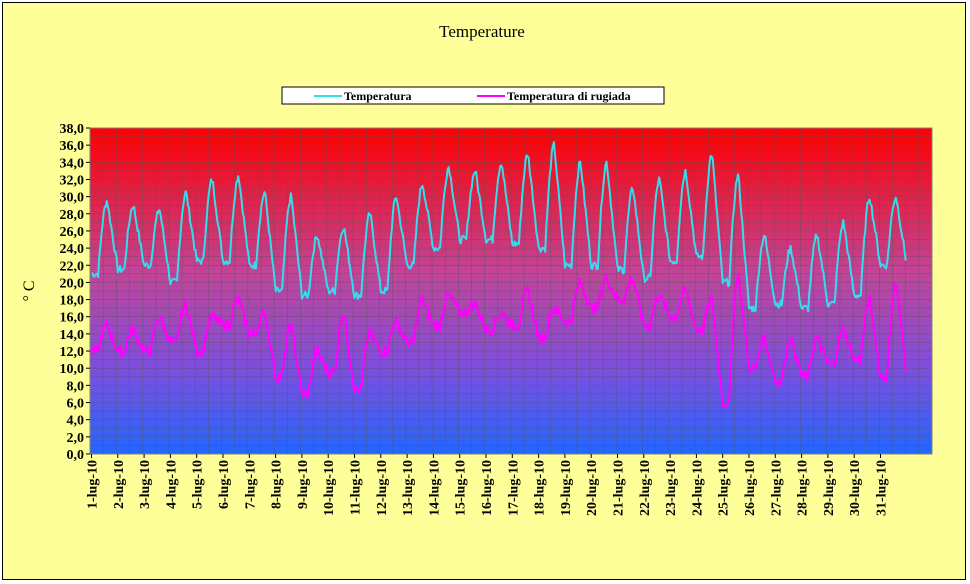 The width and height of the screenshot is (970, 584). I want to click on x-tick-label: 25-lug-10, so click(724, 488).